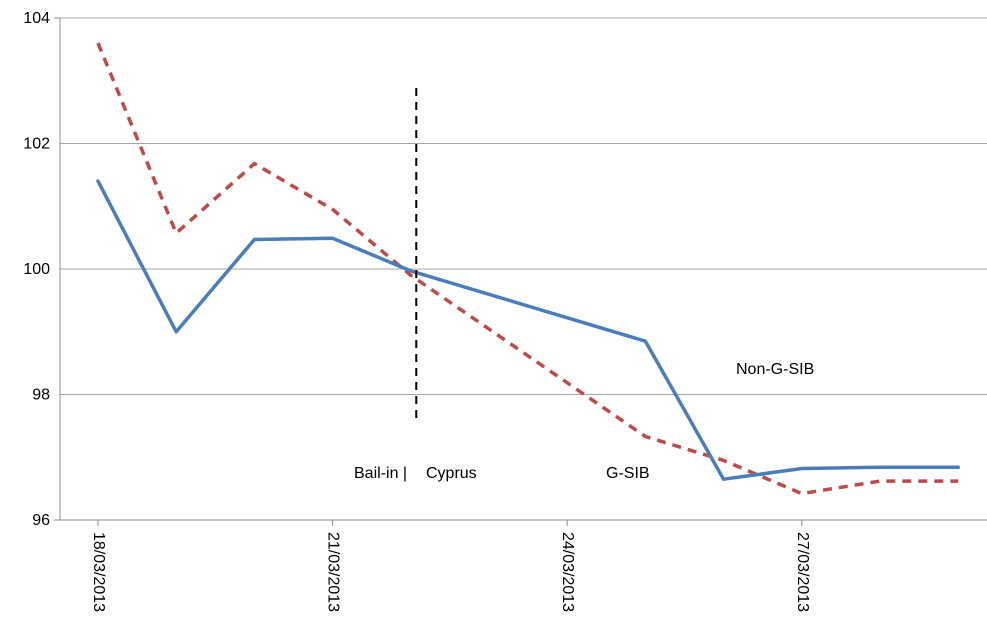  Describe the element at coordinates (36, 144) in the screenshot. I see `y-tick-label: 102` at that location.